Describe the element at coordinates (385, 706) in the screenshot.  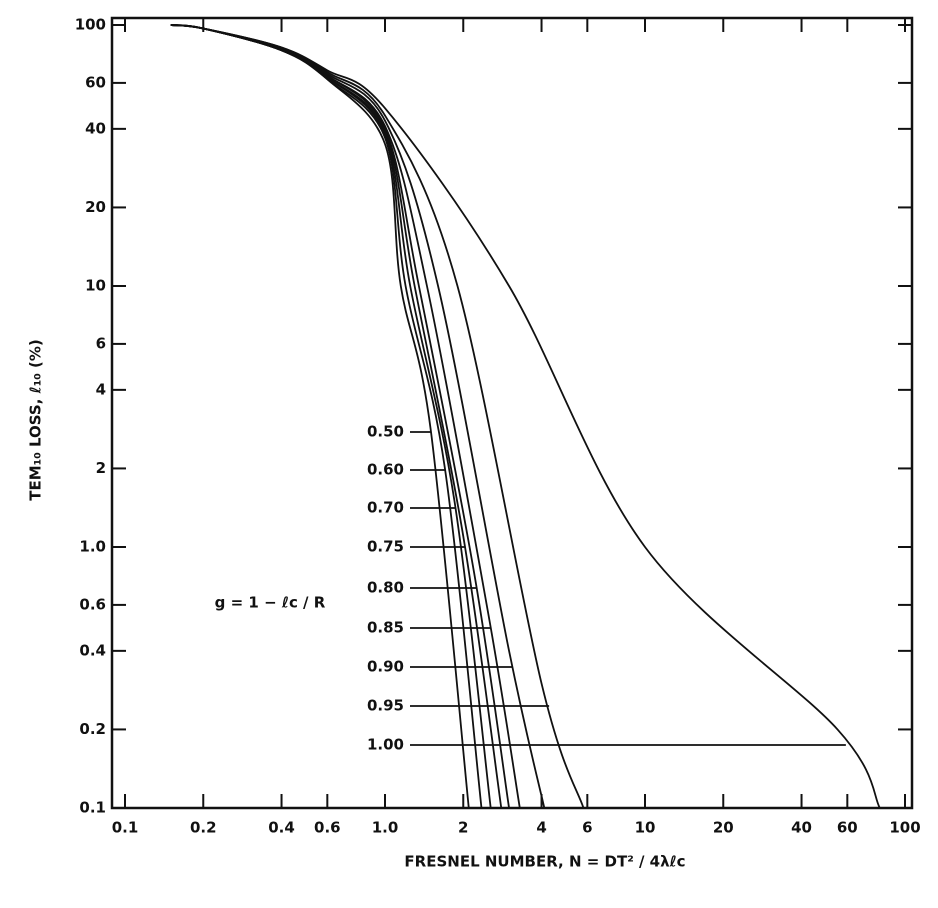
I see `legend-label: 0.95` at that location.